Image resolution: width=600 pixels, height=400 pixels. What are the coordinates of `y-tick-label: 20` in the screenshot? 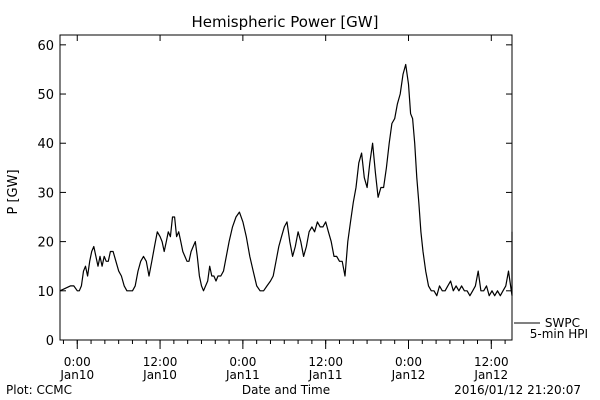 It's located at (45, 243).